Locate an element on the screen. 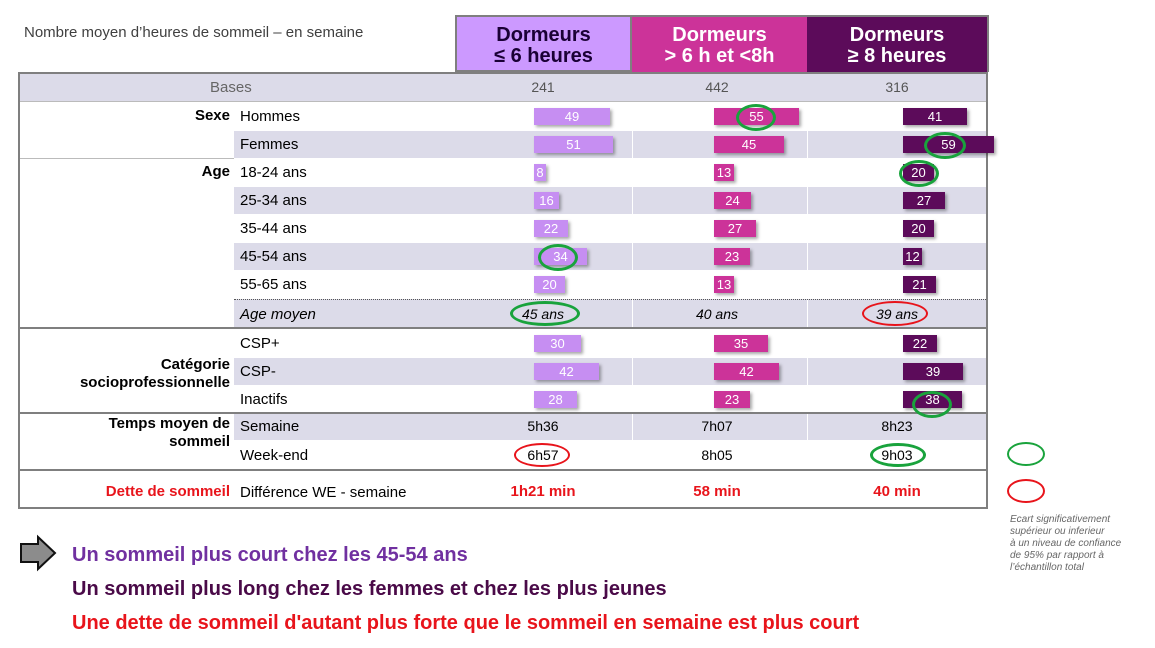 This screenshot has height=648, width=1155. bases-value: 442 is located at coordinates (717, 87).